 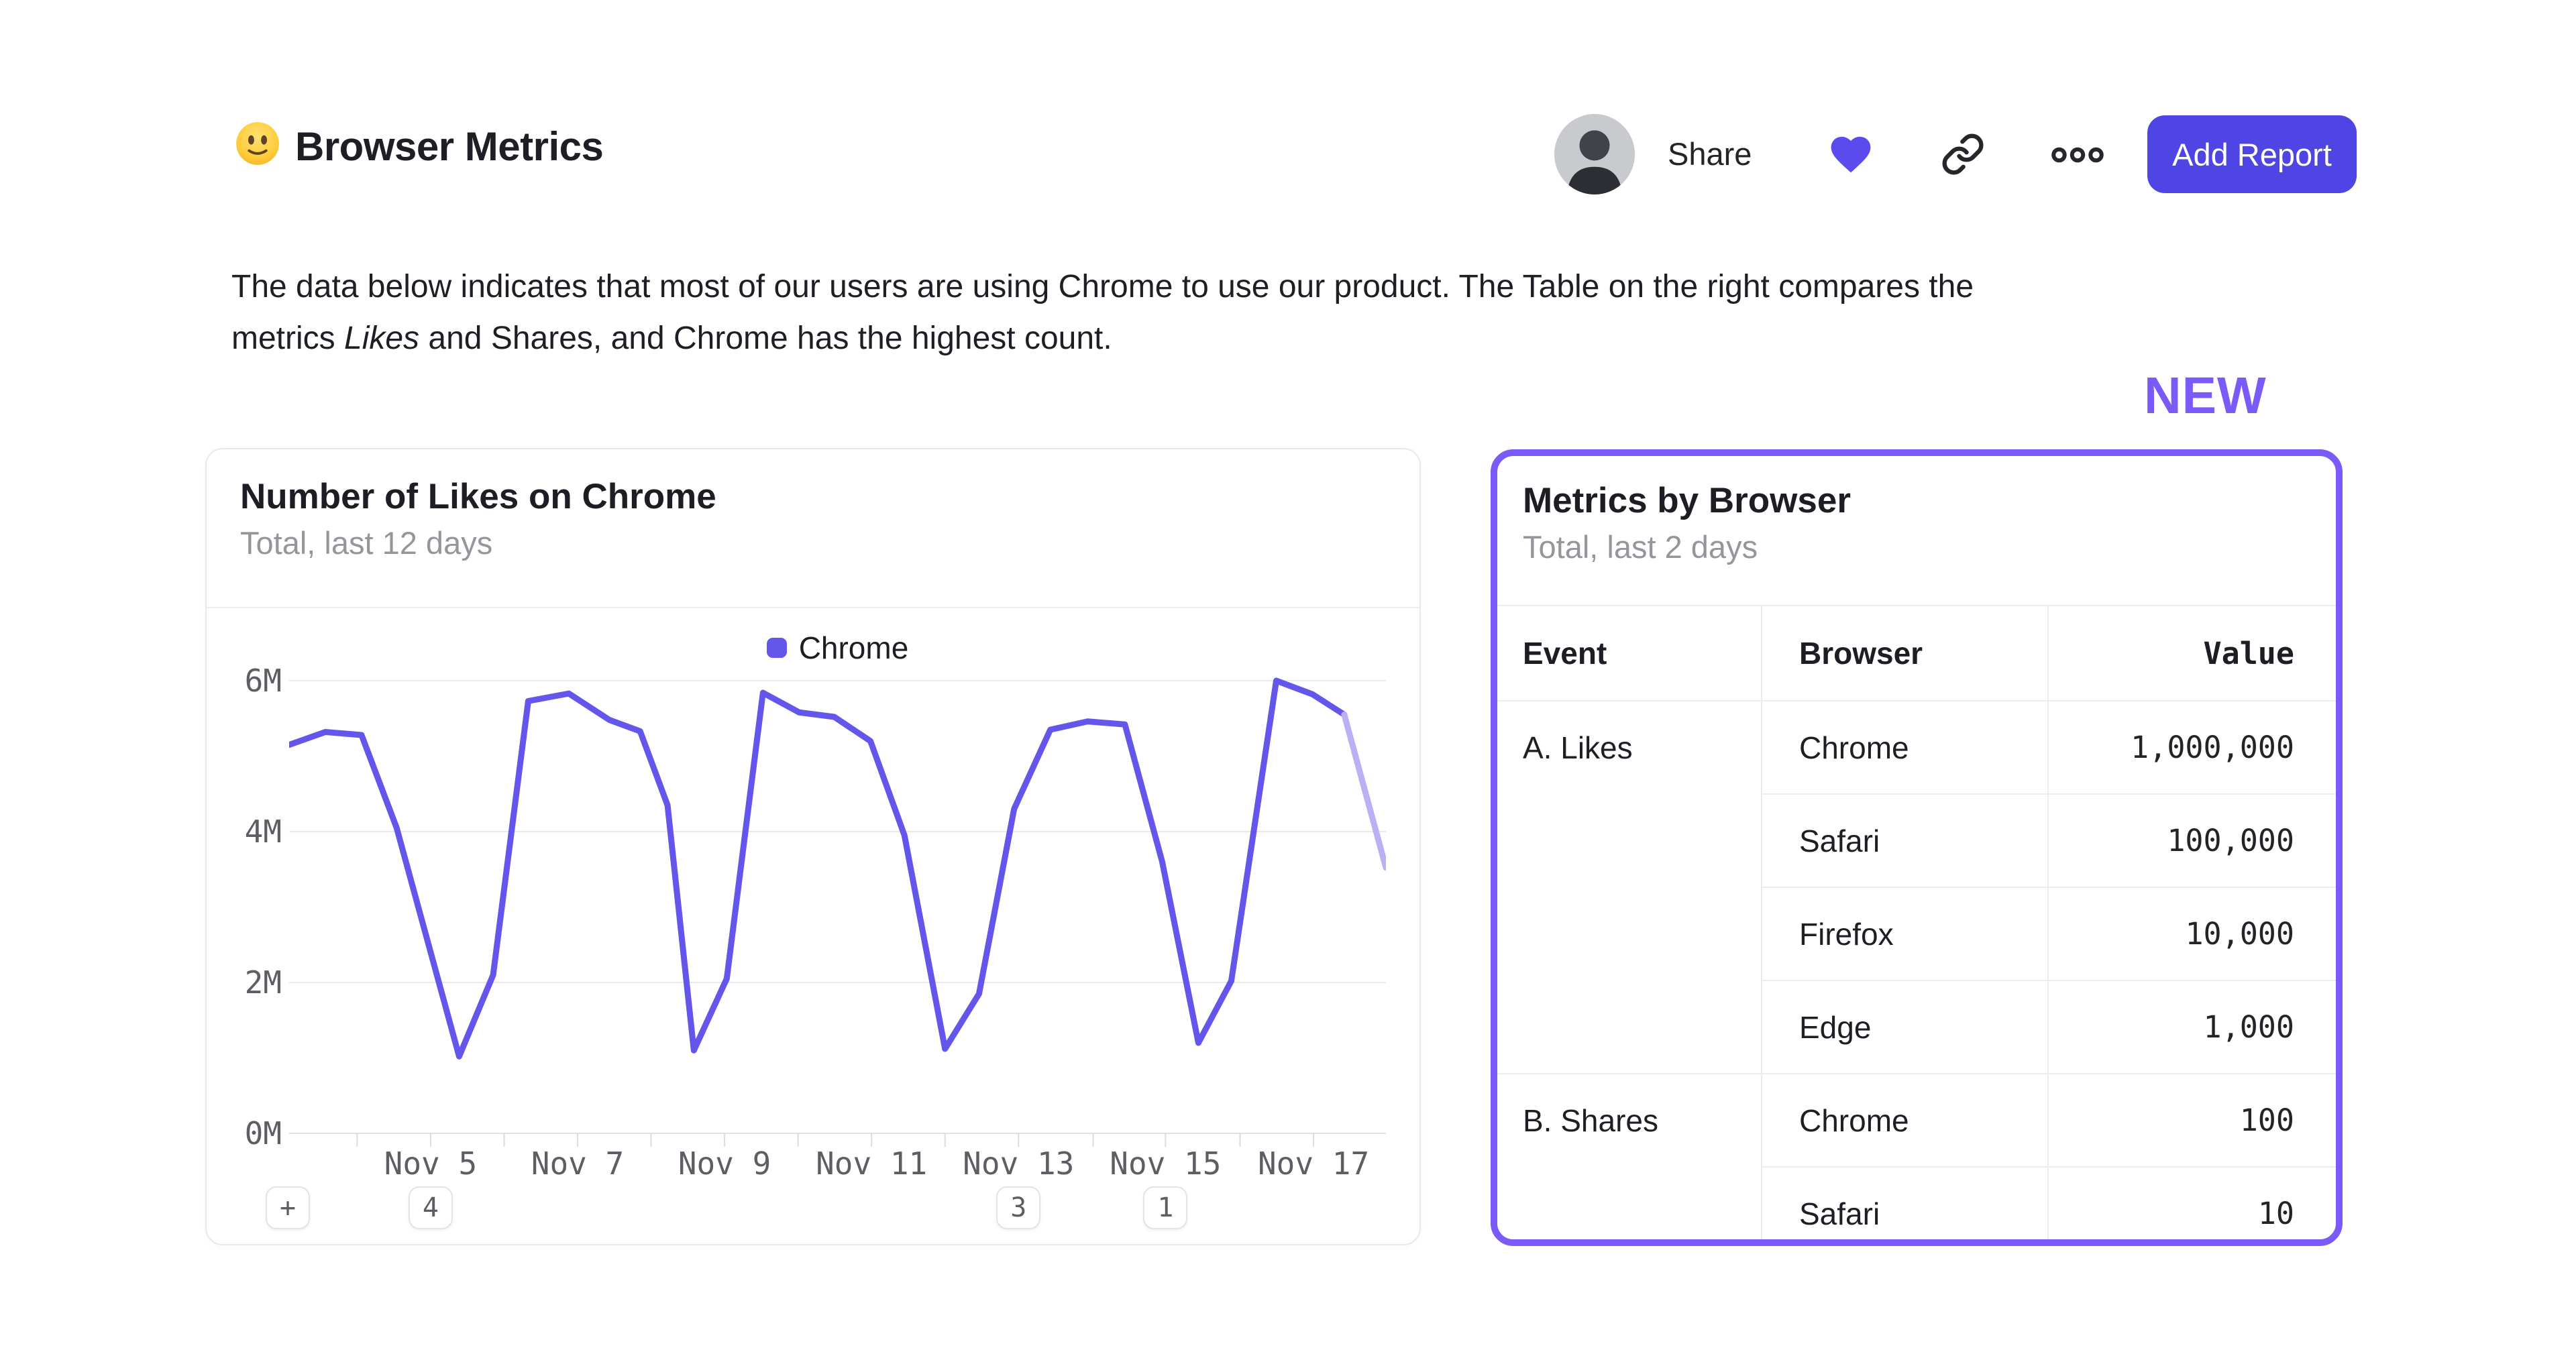 I want to click on y-axis-label-0M: 0M, so click(x=263, y=1133).